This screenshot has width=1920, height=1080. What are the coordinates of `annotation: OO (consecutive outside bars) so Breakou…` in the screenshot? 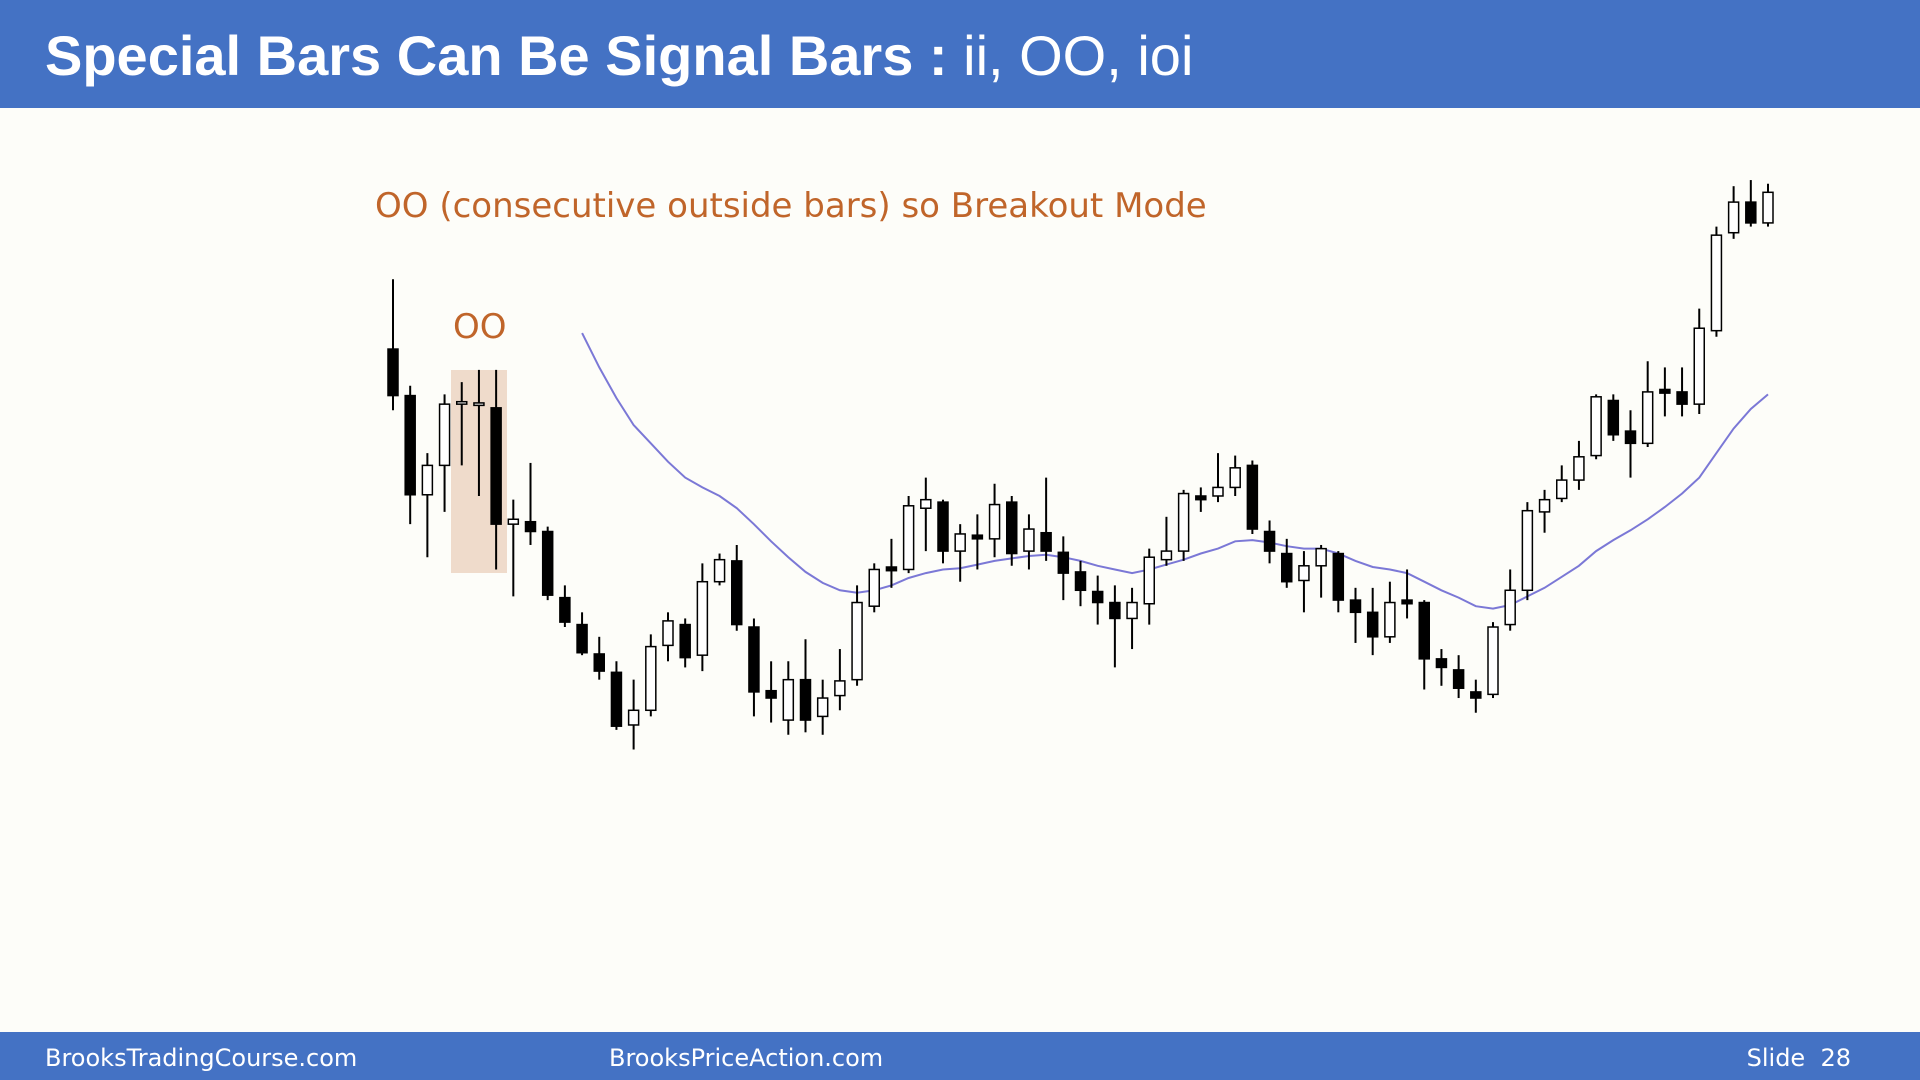 It's located at (791, 206).